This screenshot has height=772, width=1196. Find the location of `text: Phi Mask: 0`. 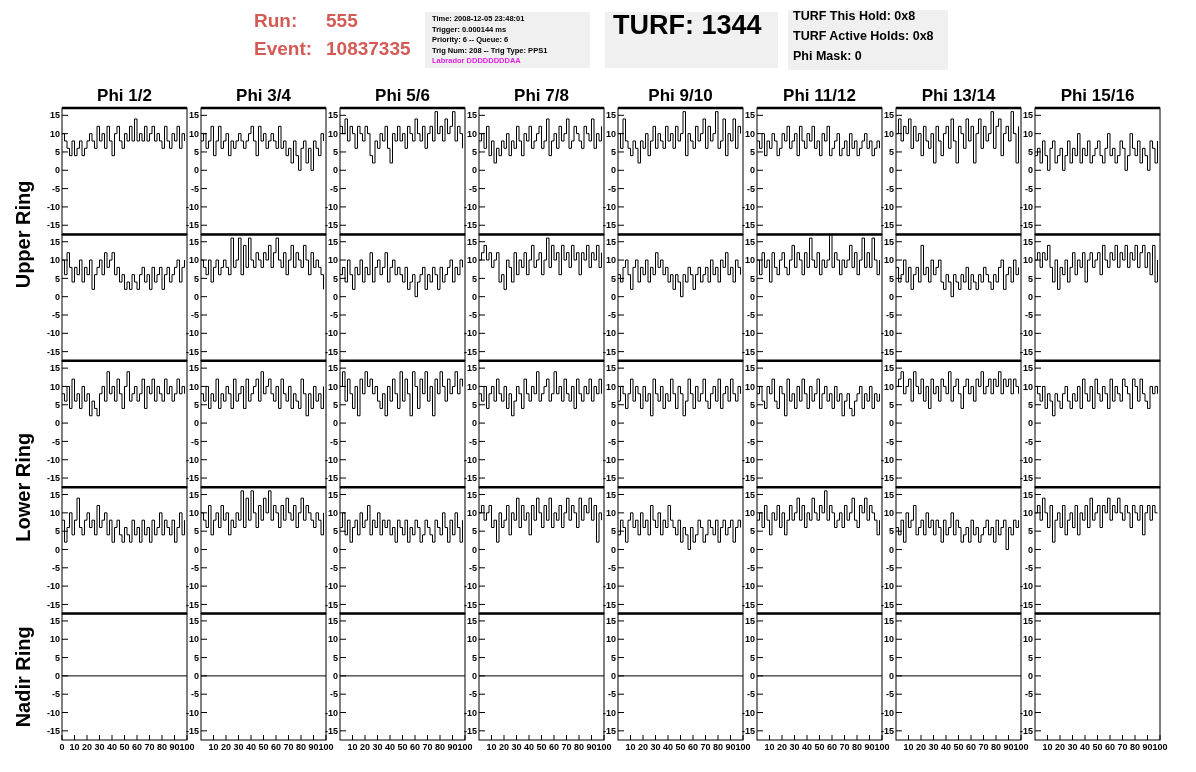

text: Phi Mask: 0 is located at coordinates (827, 56).